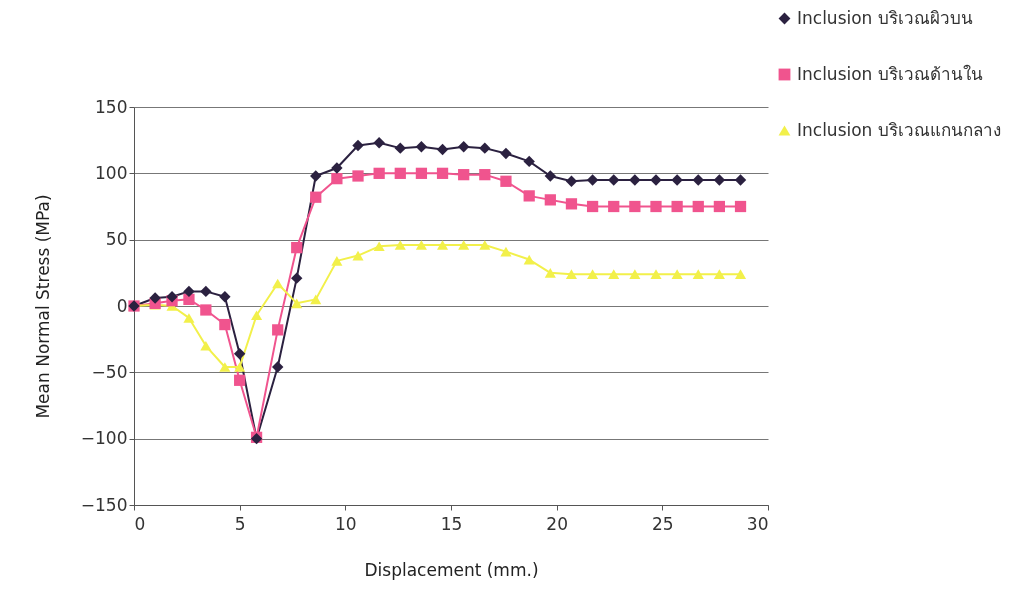 Image resolution: width=1032 pixels, height=599 pixels. I want to click on x-tick-label: 5, so click(240, 523).